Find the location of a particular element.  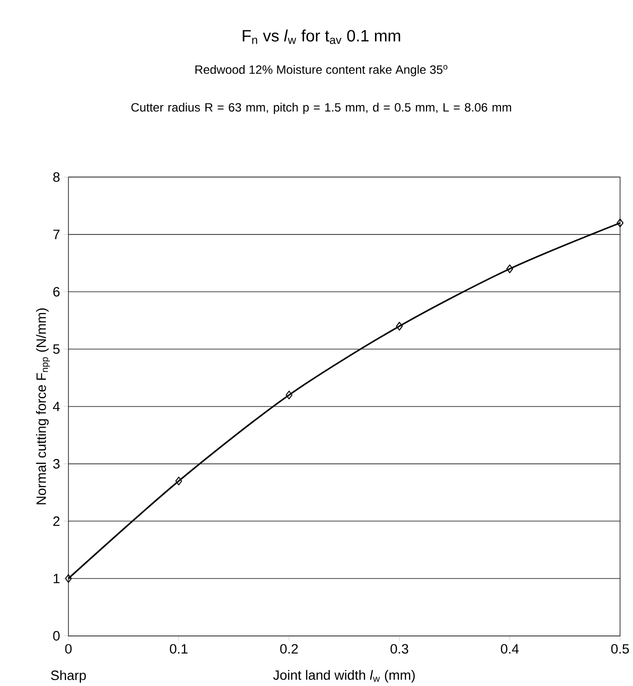

y-tick-label: 3 is located at coordinates (56, 464).